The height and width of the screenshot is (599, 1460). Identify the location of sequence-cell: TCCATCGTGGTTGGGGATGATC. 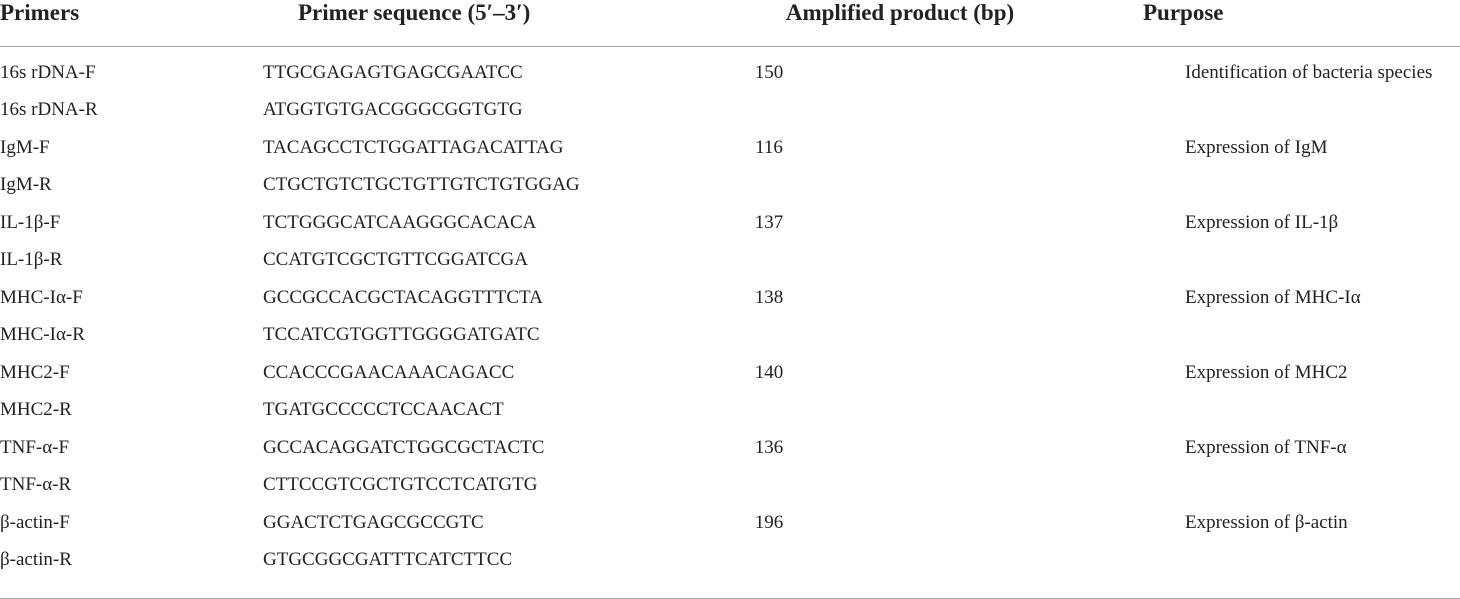
(401, 335).